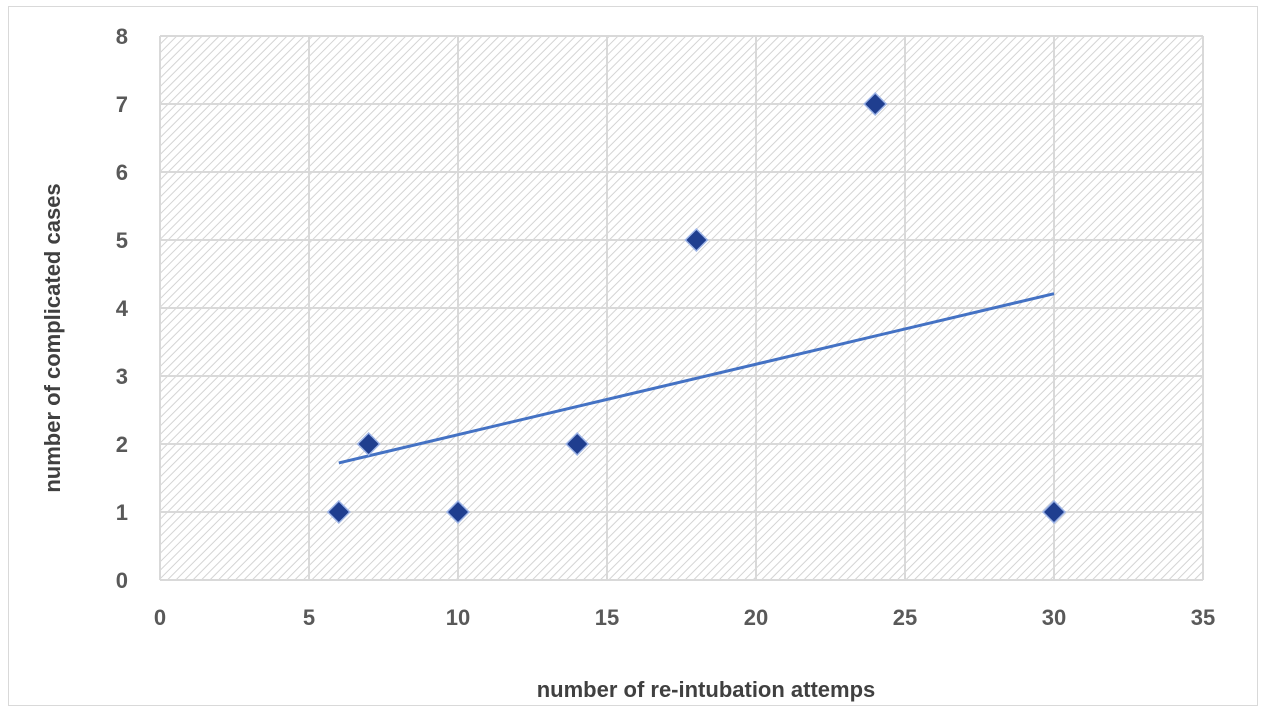 This screenshot has height=706, width=1265. I want to click on y-tick-label: 0, so click(122, 580).